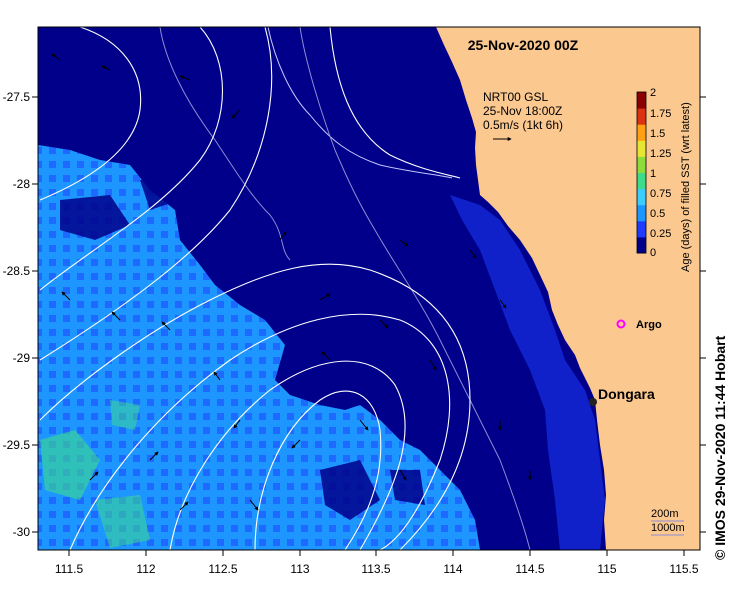 The image size is (739, 592). Describe the element at coordinates (660, 154) in the screenshot. I see `colorbar-tick-label: 1.25` at that location.